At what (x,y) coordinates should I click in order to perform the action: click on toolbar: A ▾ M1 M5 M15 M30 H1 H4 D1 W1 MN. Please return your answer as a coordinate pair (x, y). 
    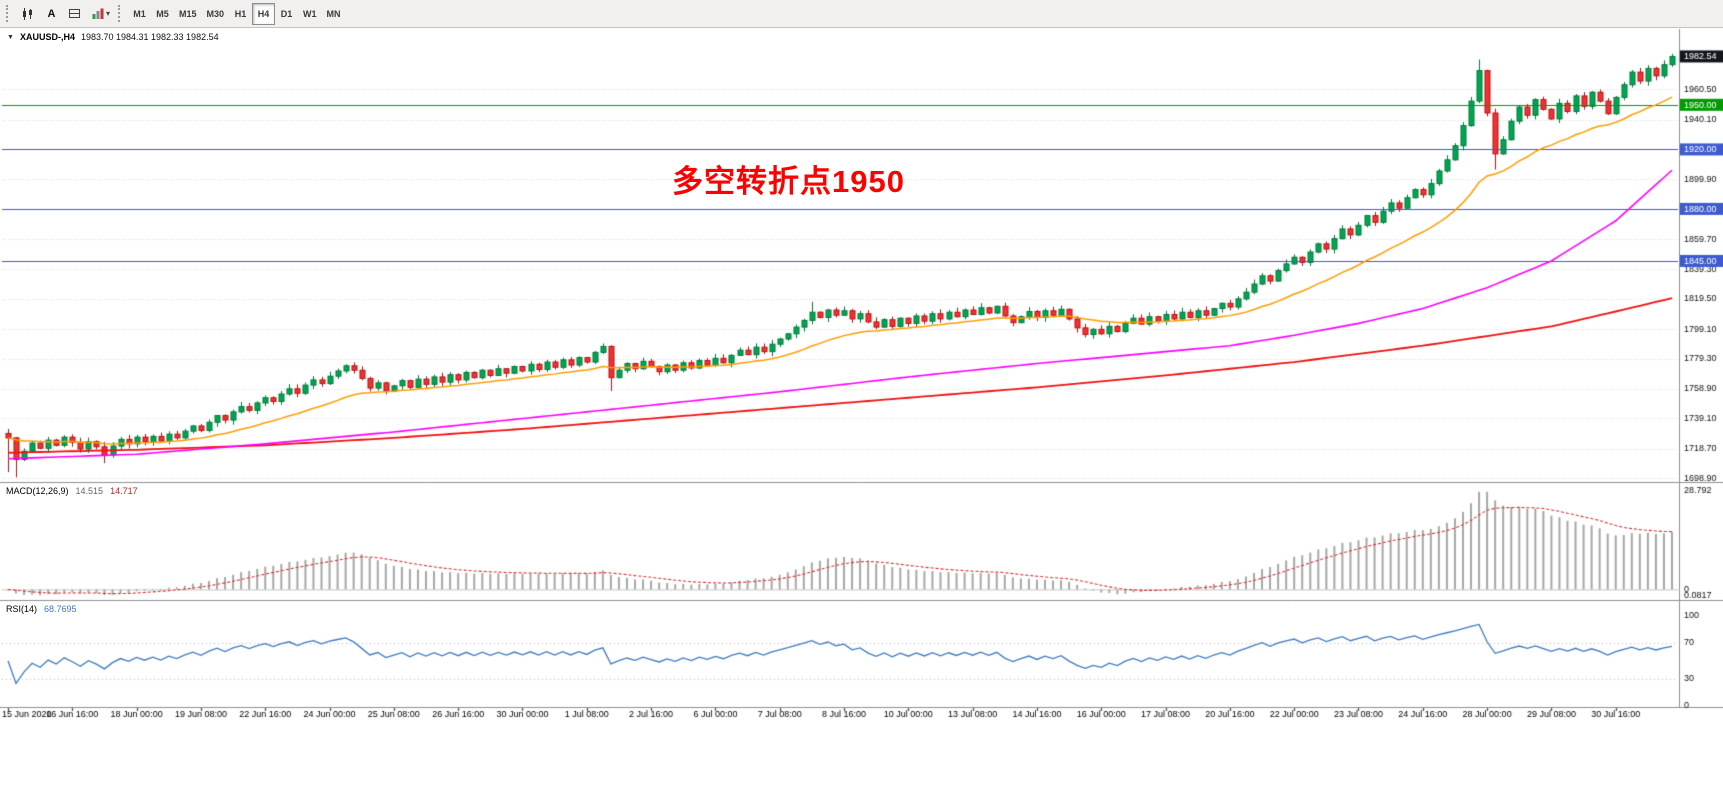
    Looking at the image, I should click on (861, 14).